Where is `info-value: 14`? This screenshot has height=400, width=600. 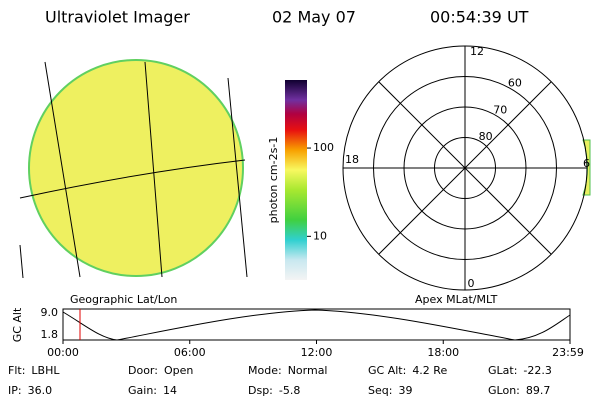
info-value: 14 is located at coordinates (170, 390).